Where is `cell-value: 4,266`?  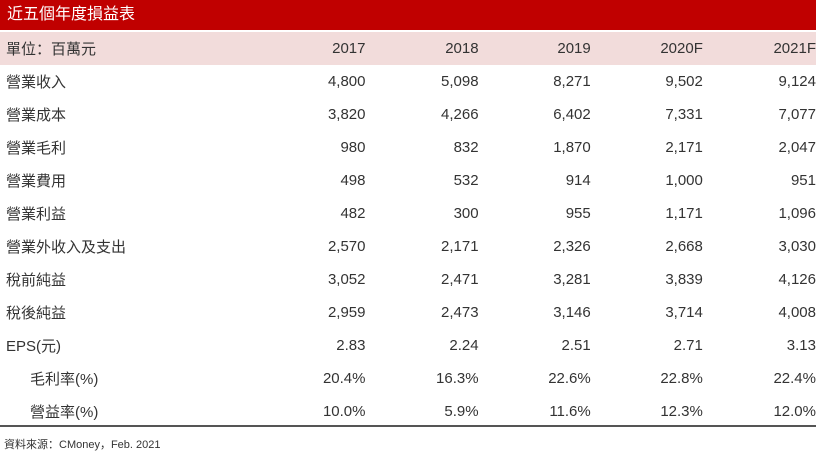 cell-value: 4,266 is located at coordinates (460, 114).